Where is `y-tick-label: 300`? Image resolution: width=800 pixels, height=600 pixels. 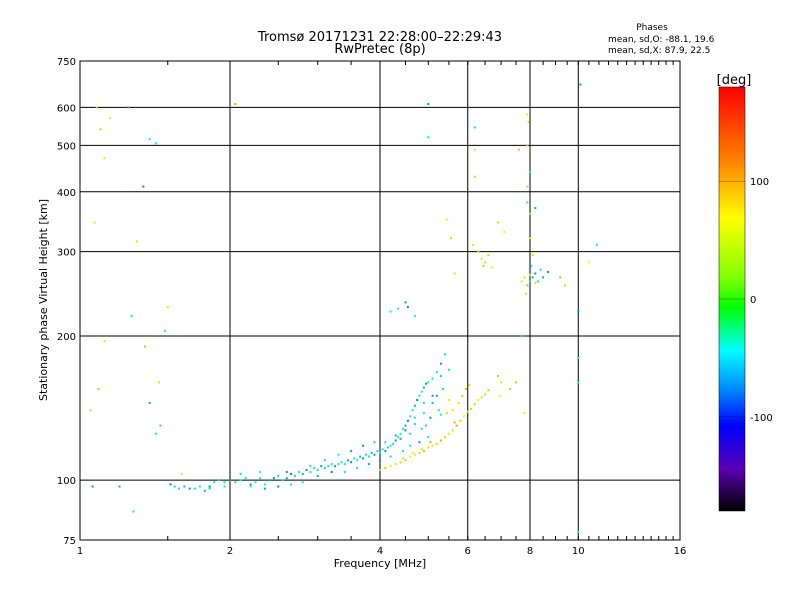 y-tick-label: 300 is located at coordinates (66, 253).